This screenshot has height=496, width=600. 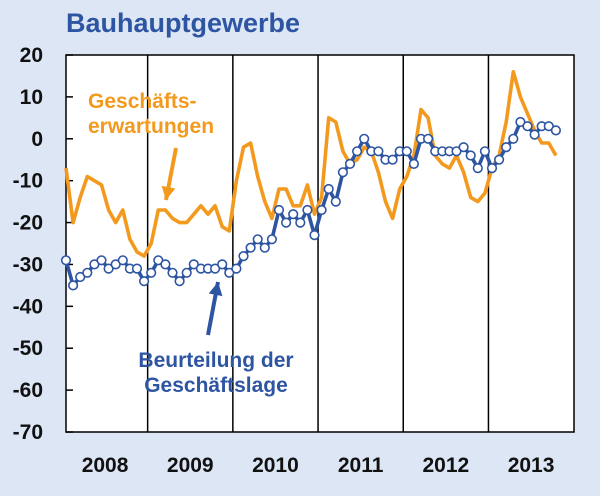 What do you see at coordinates (142, 101) in the screenshot?
I see `series-label: Geschäfts-` at bounding box center [142, 101].